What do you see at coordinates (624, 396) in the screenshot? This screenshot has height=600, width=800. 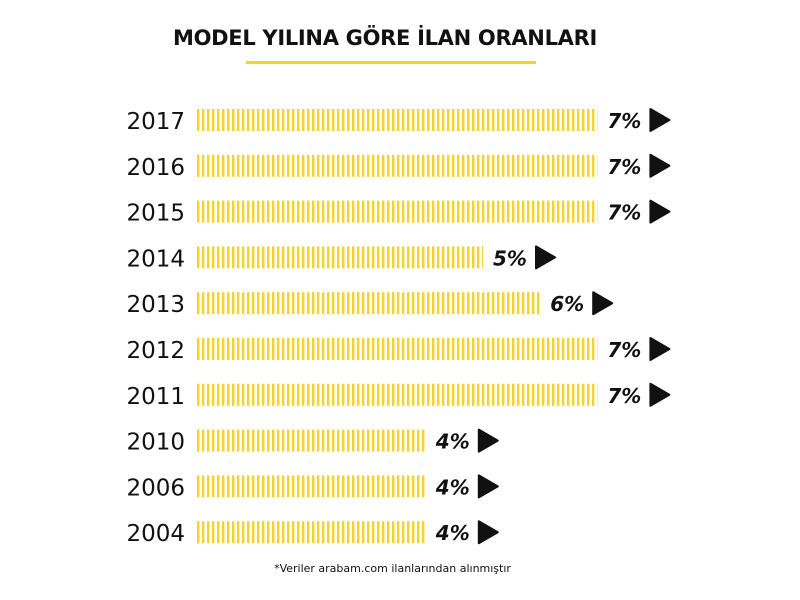 I see `value-label-2011: 7%` at bounding box center [624, 396].